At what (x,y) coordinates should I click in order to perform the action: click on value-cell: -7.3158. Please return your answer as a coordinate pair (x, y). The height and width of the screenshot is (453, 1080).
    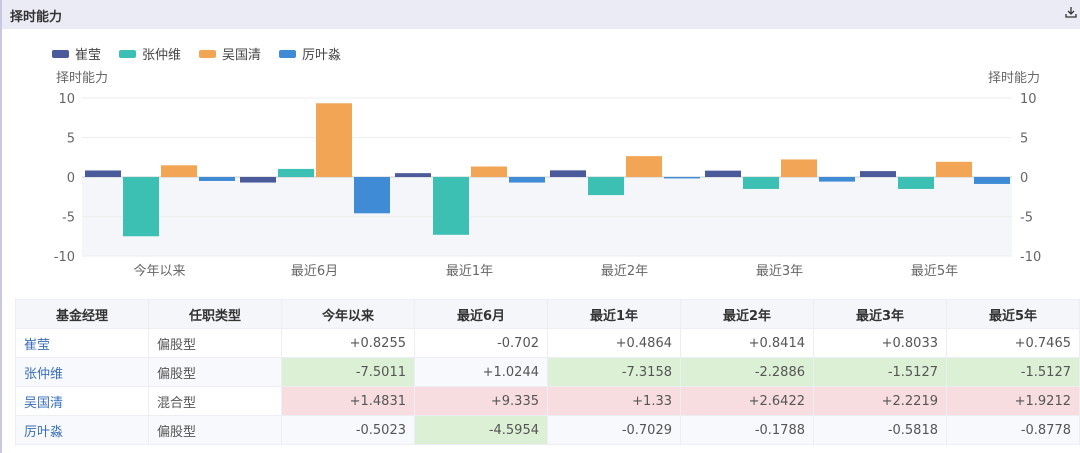
    Looking at the image, I should click on (614, 372).